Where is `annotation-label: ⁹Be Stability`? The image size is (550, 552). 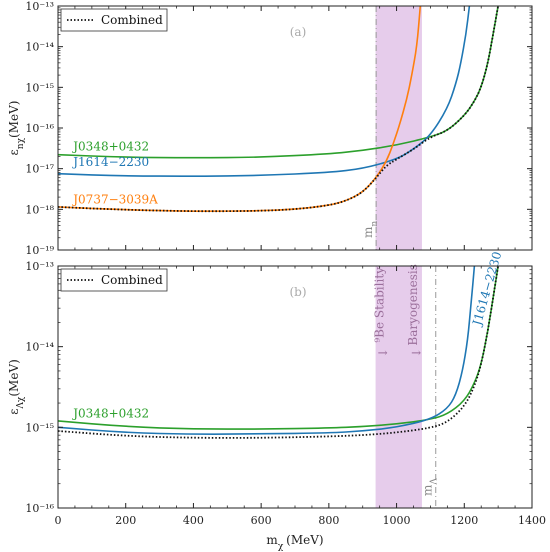 annotation-label: ⁹Be Stability is located at coordinates (380, 305).